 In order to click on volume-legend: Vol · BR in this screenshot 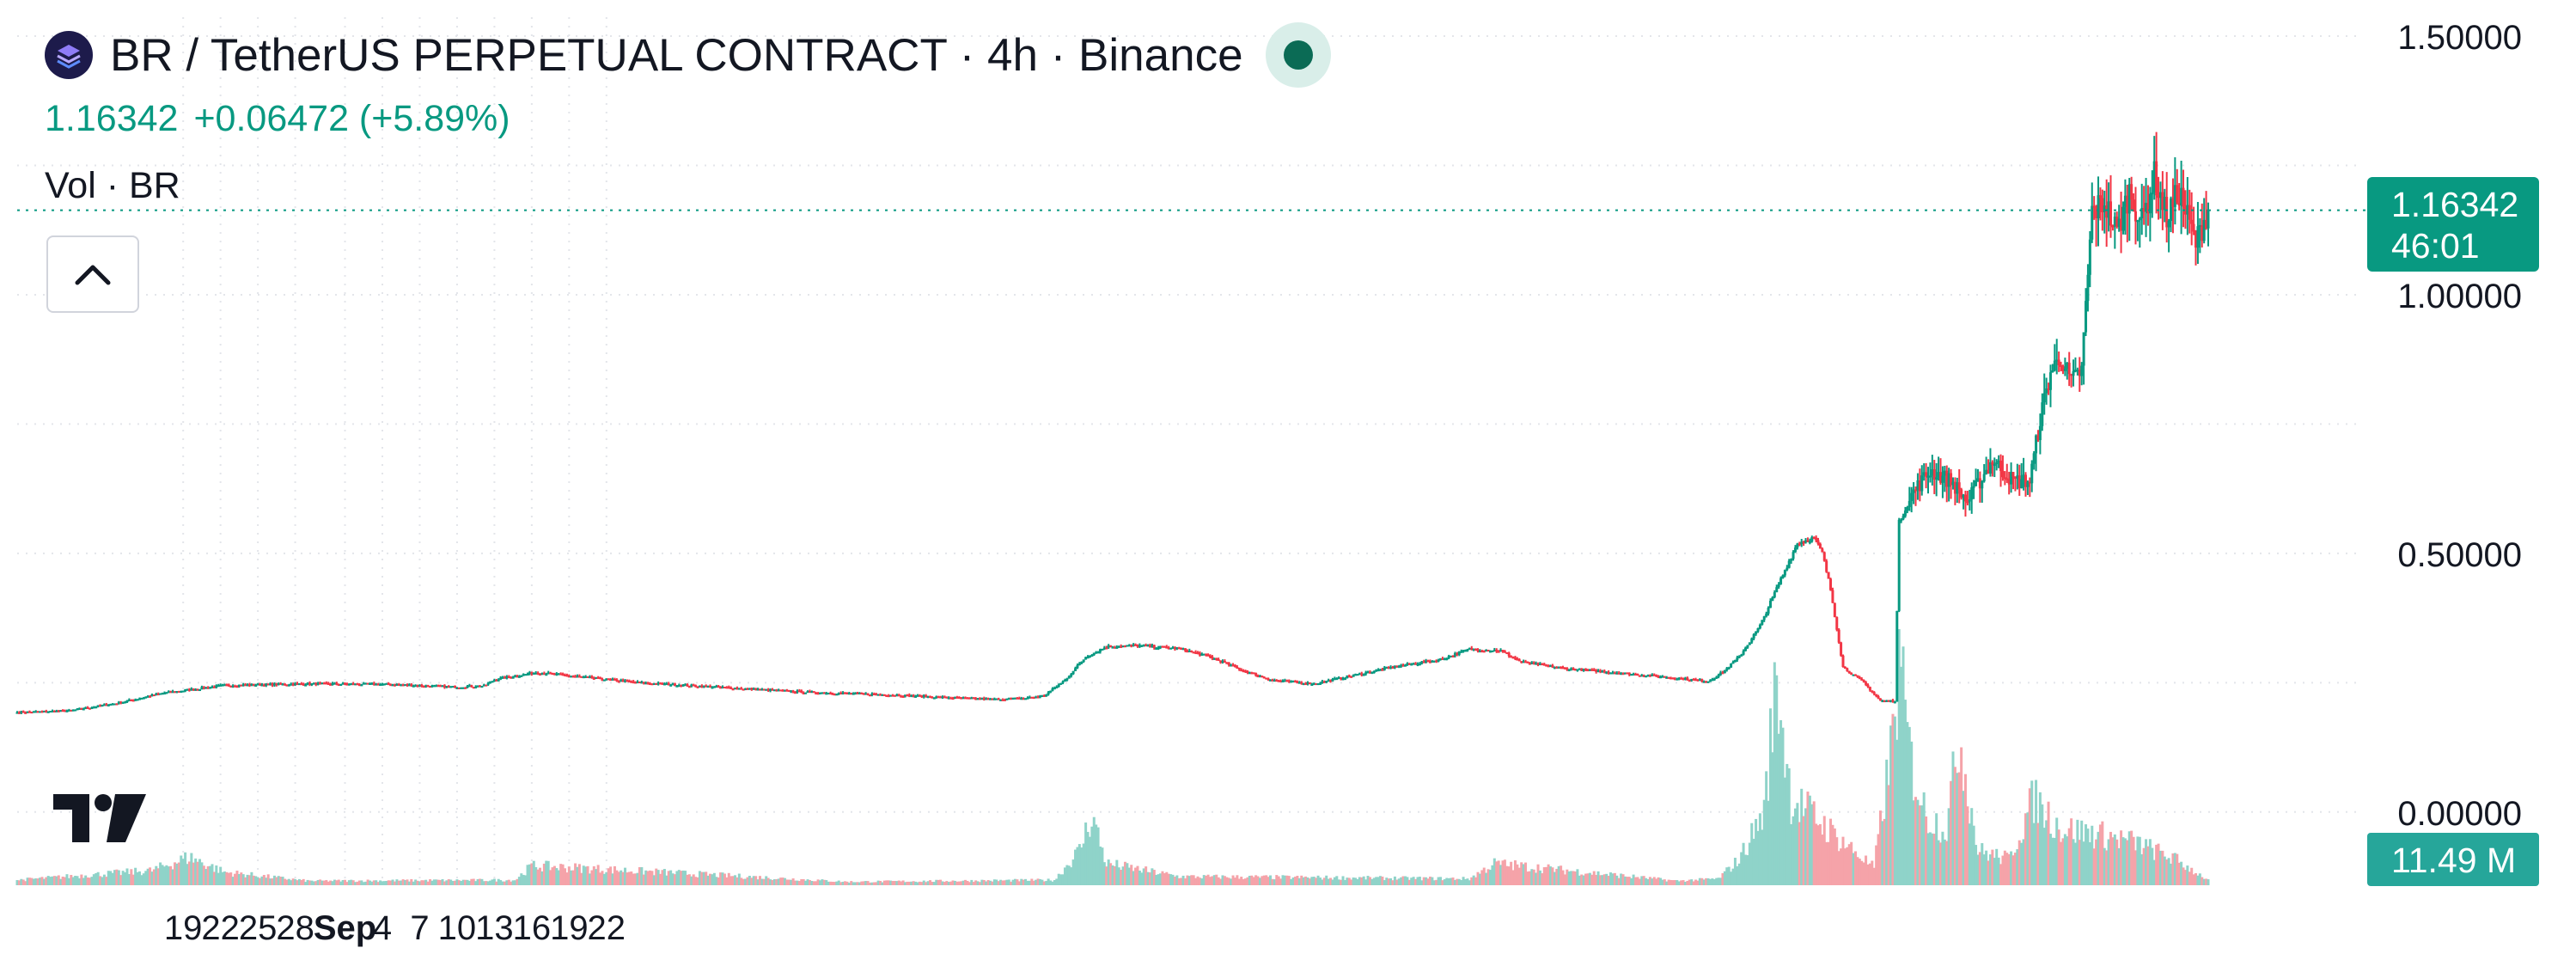, I will do `click(112, 185)`.